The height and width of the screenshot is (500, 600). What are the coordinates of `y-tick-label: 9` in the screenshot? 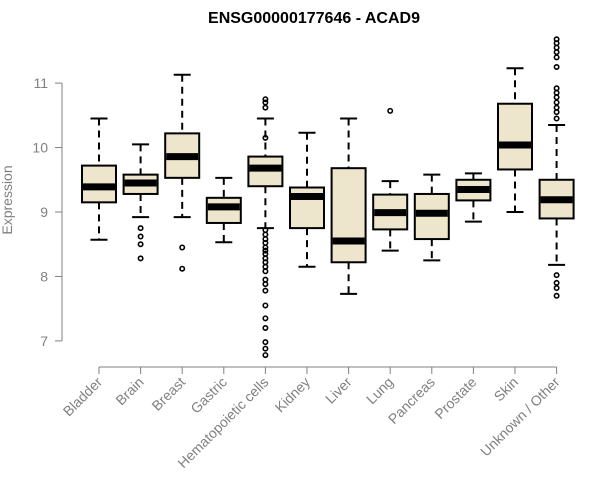 It's located at (44, 212).